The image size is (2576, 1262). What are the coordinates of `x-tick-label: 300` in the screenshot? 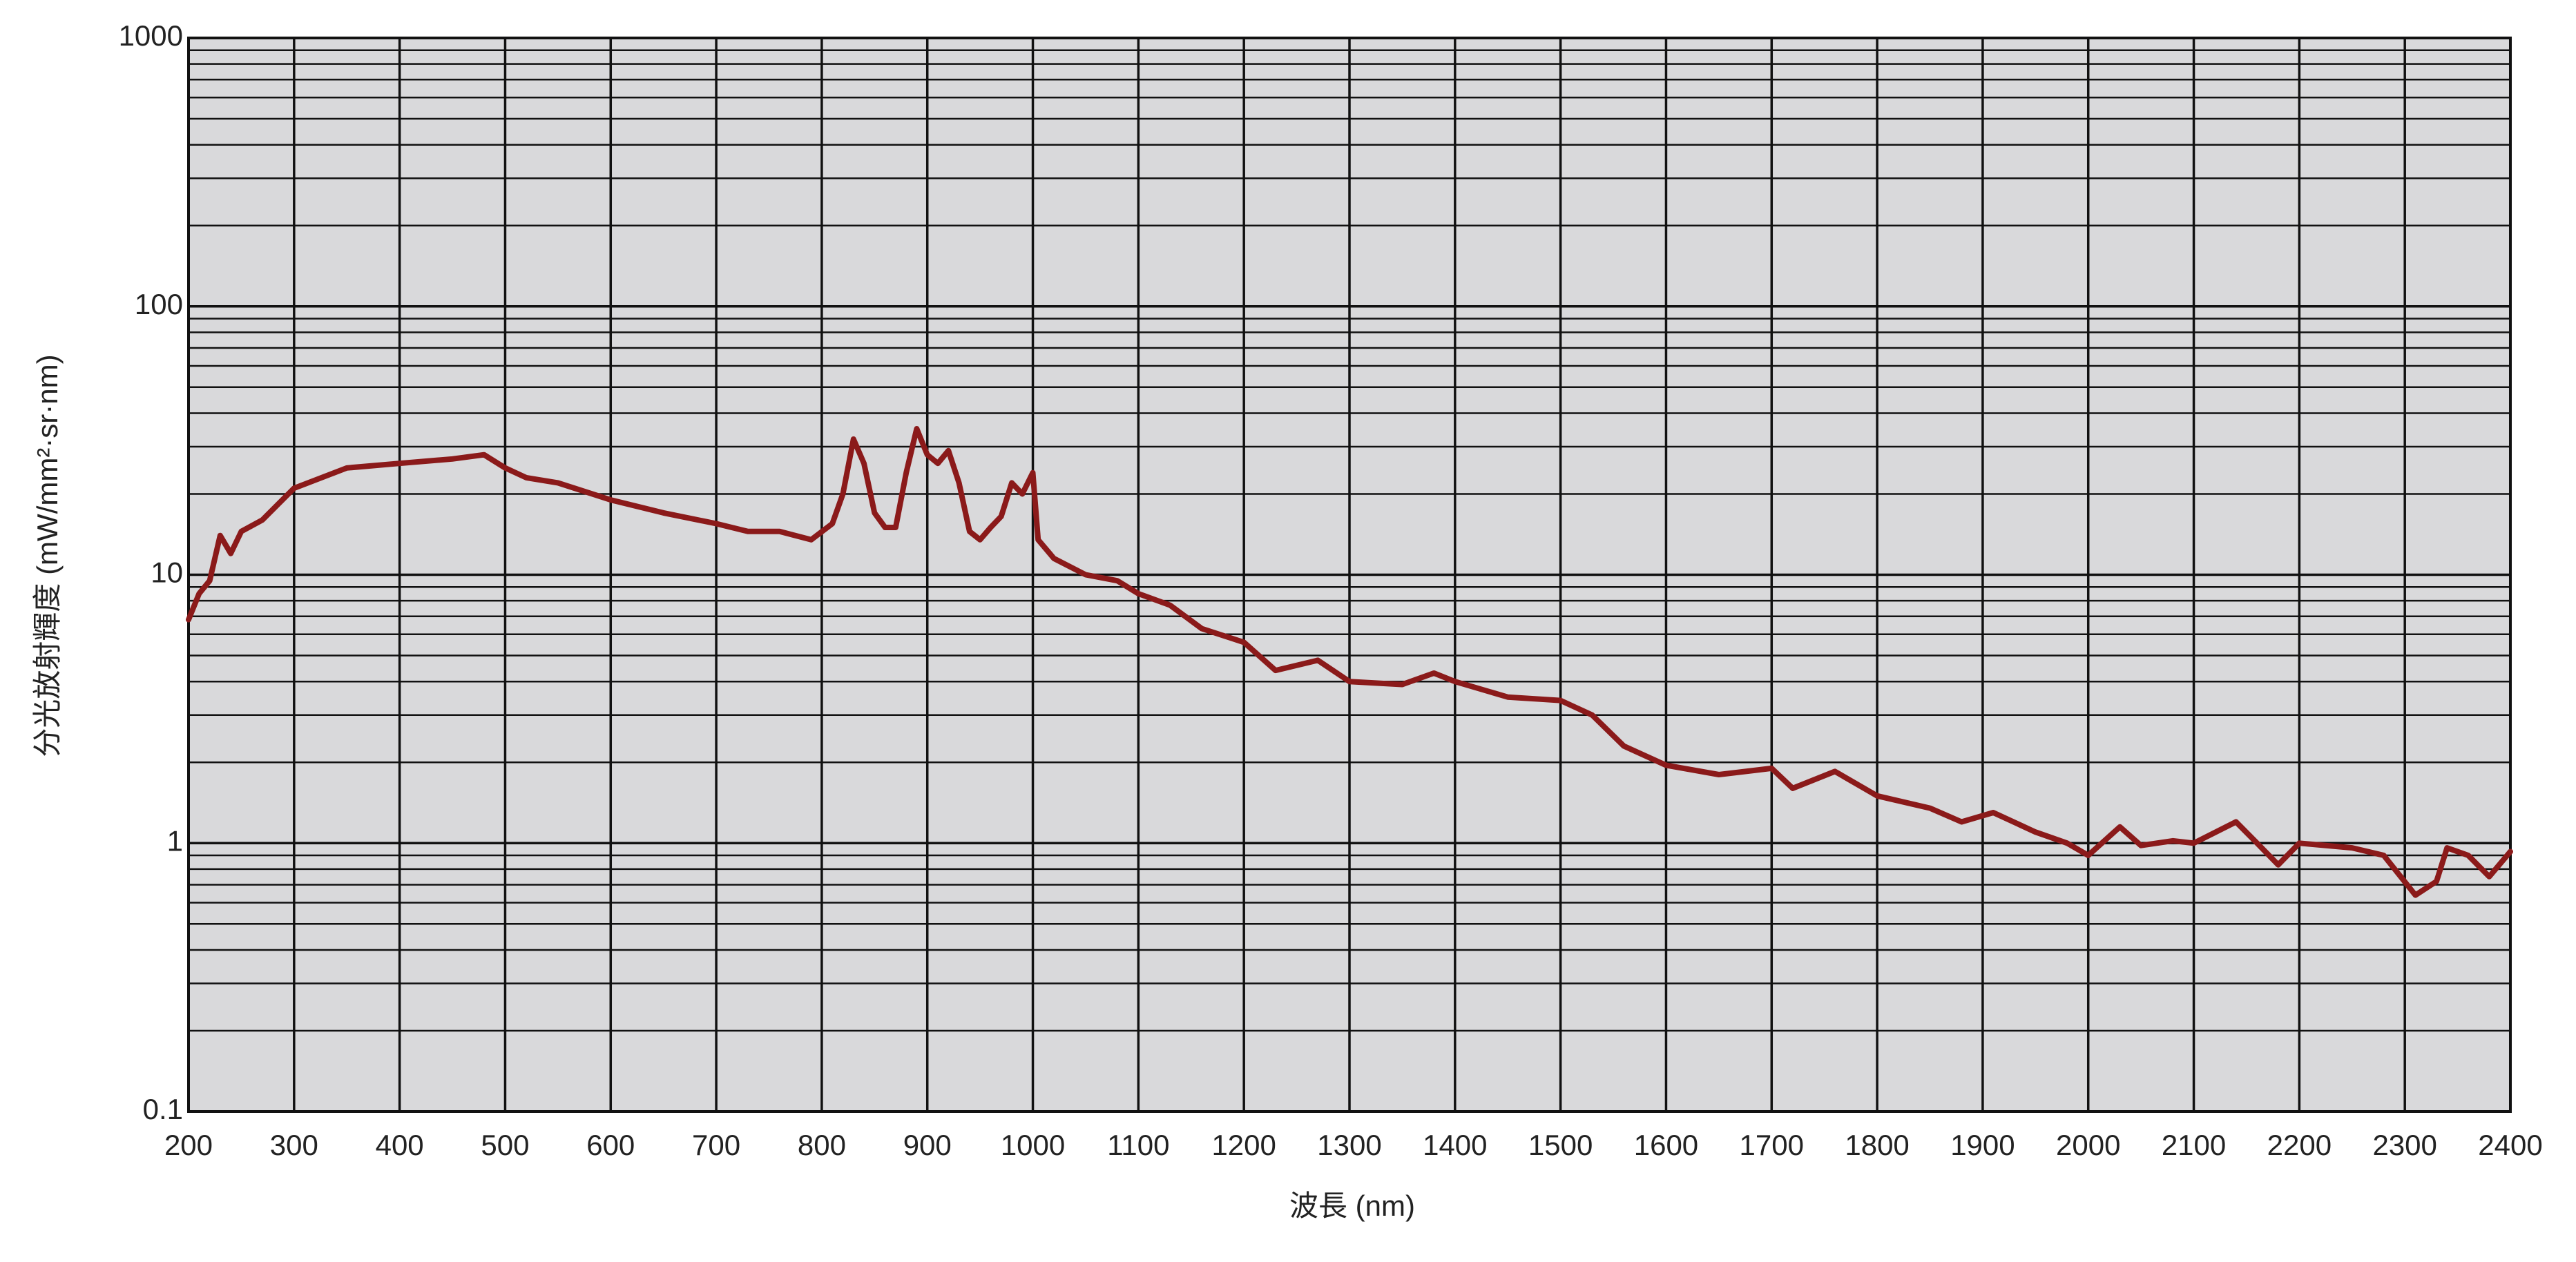 It's located at (294, 1145).